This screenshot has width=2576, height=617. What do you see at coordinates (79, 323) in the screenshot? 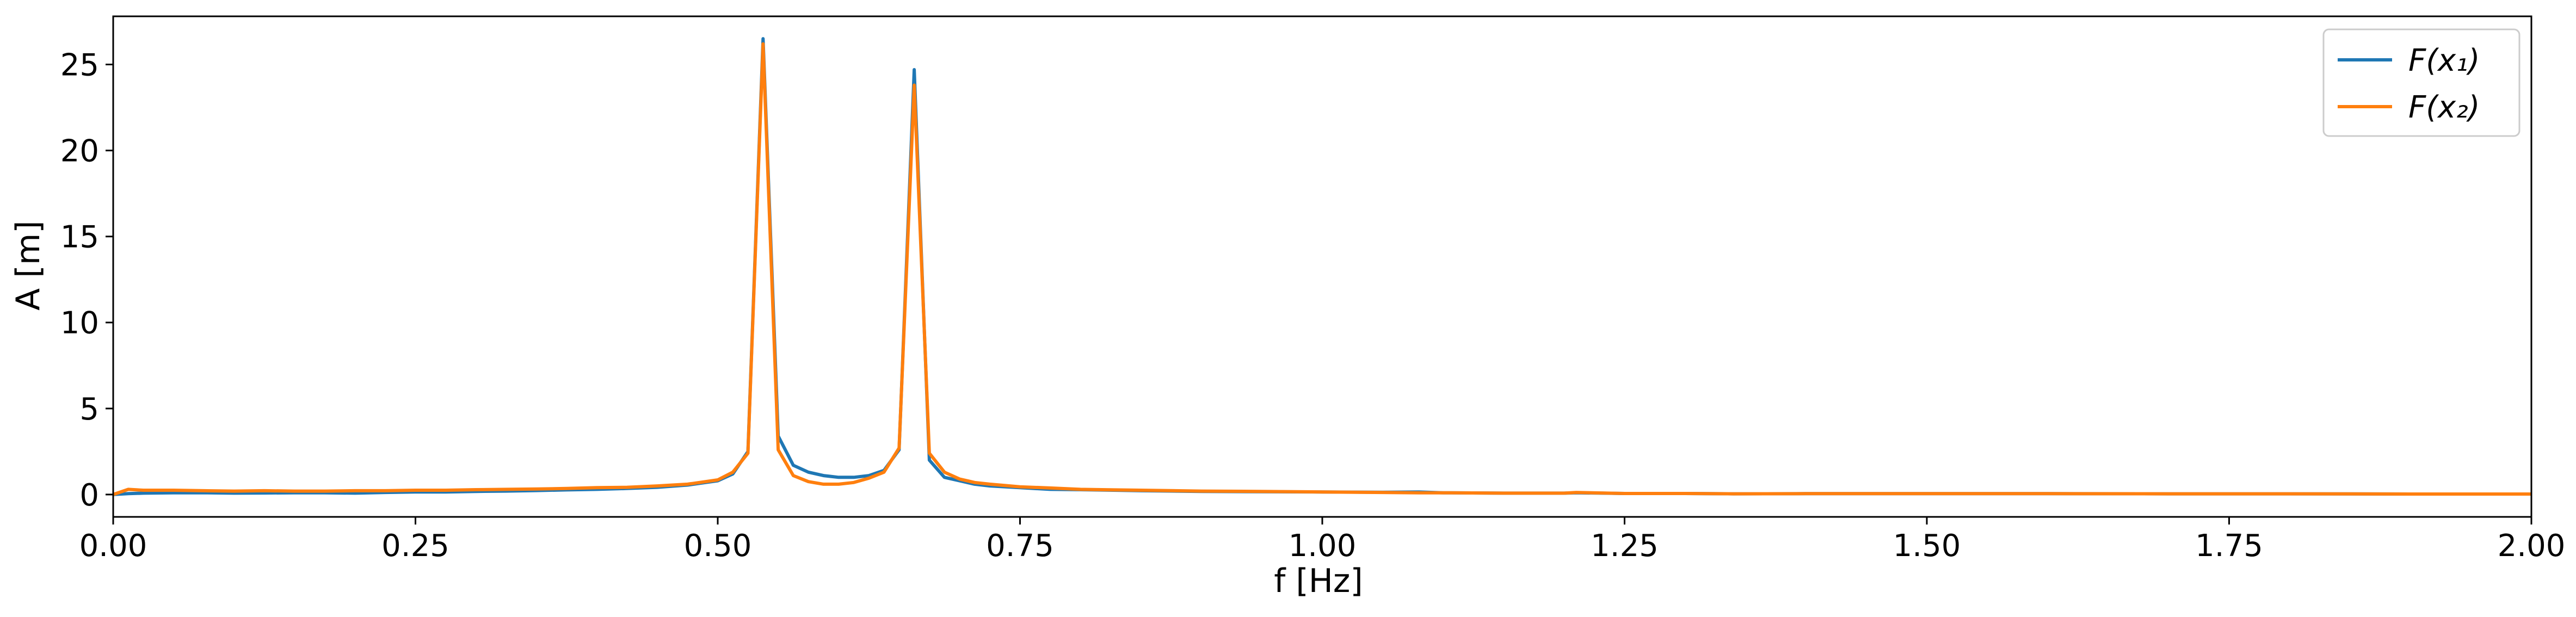
I see `y-tick-label: 10` at bounding box center [79, 323].